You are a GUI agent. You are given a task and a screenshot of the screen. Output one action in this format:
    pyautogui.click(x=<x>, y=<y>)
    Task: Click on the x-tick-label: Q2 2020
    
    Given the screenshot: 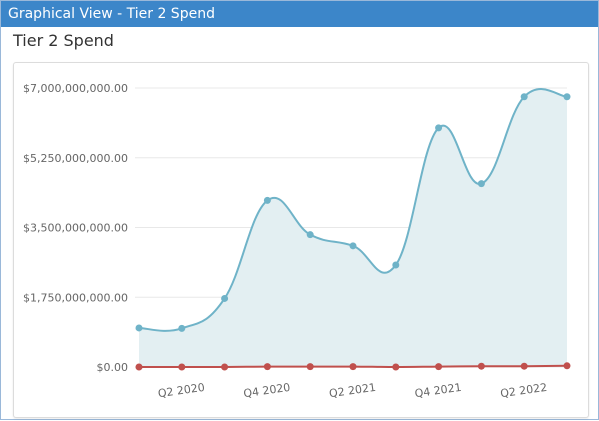 What is the action you would take?
    pyautogui.click(x=181, y=390)
    